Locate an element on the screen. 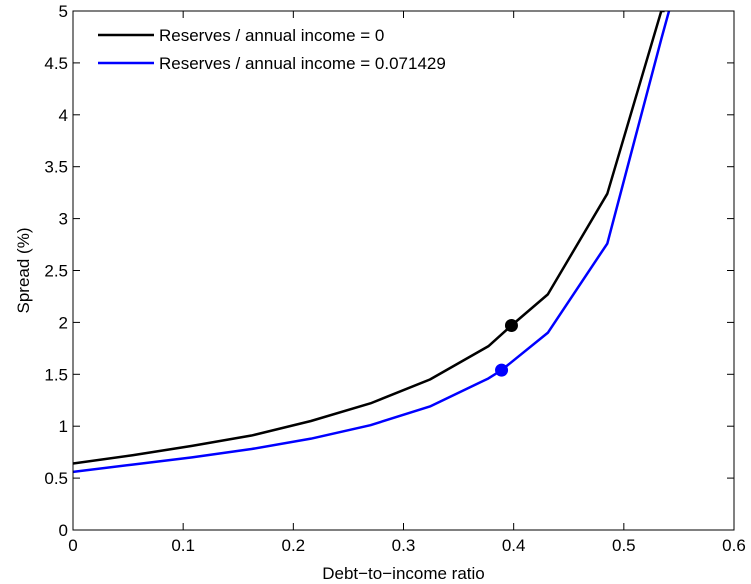  y-tick-label: 1 is located at coordinates (63, 426).